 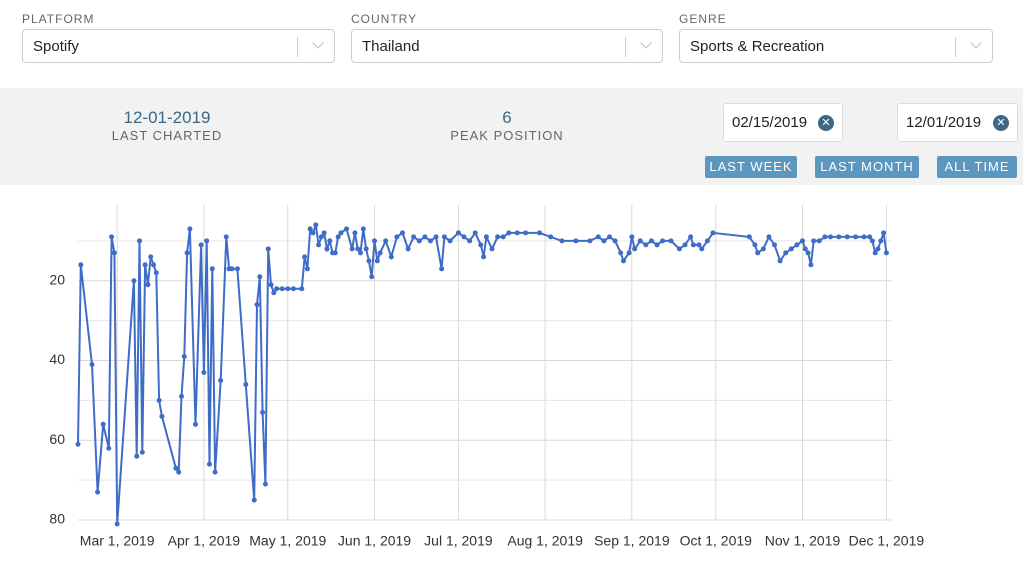 What do you see at coordinates (836, 46) in the screenshot?
I see `filter-select: Sports & Recreation` at bounding box center [836, 46].